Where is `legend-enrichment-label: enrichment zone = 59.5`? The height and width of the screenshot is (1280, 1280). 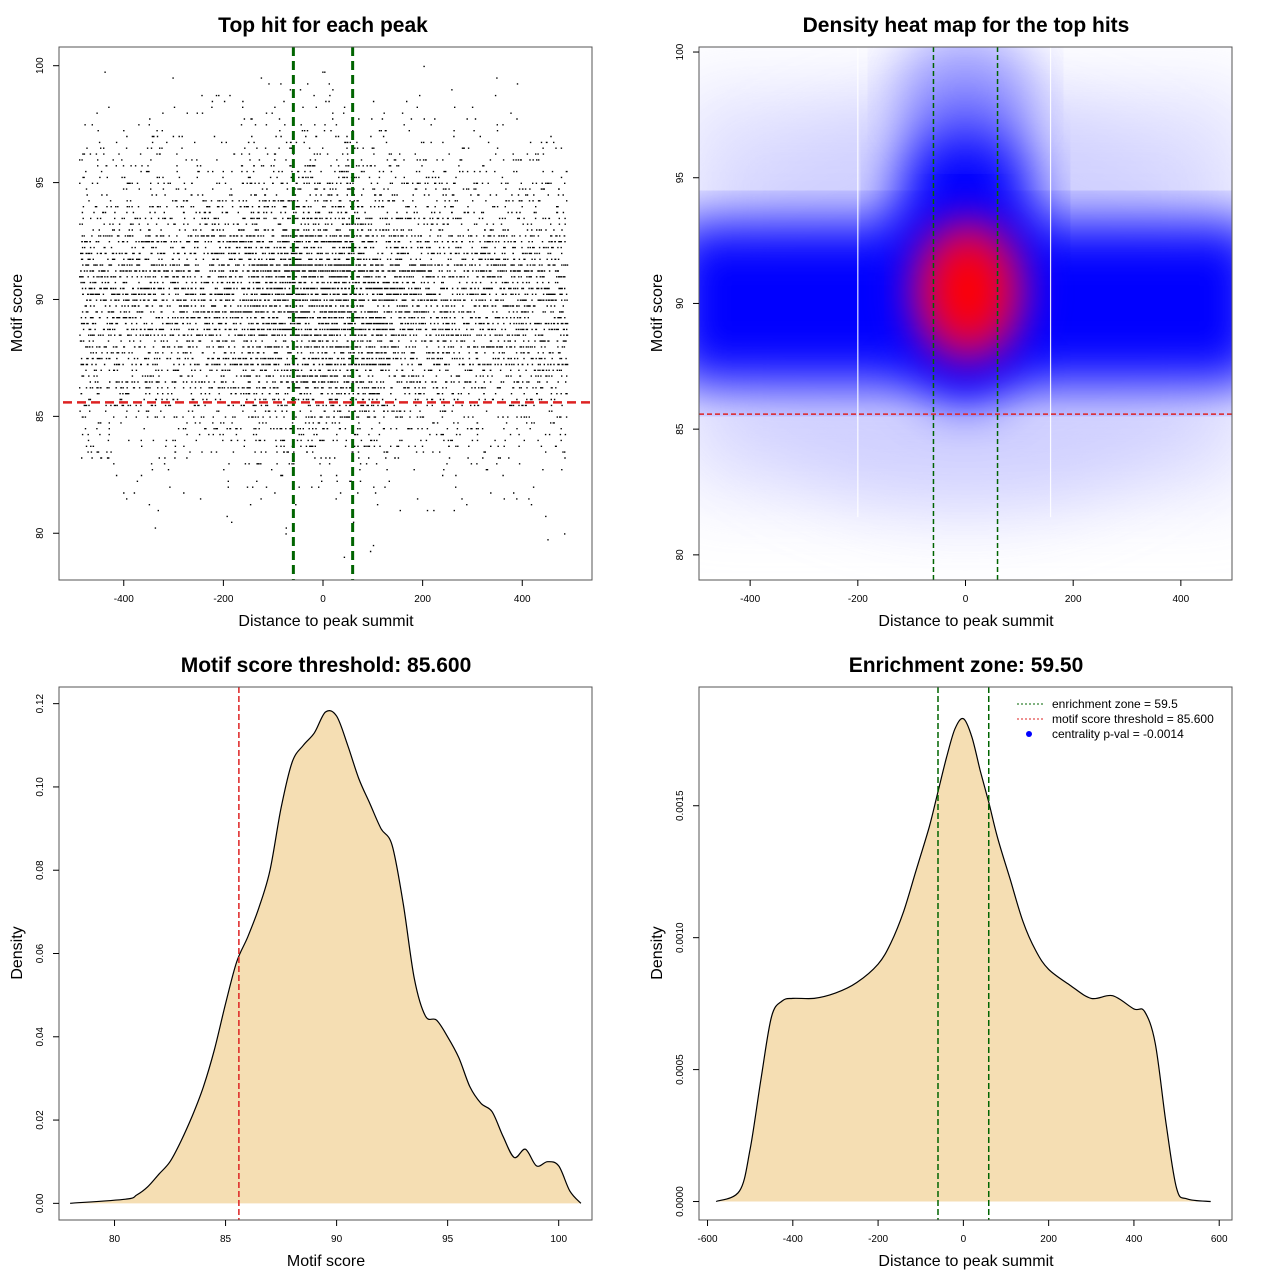 legend-enrichment-label: enrichment zone = 59.5 is located at coordinates (1115, 704).